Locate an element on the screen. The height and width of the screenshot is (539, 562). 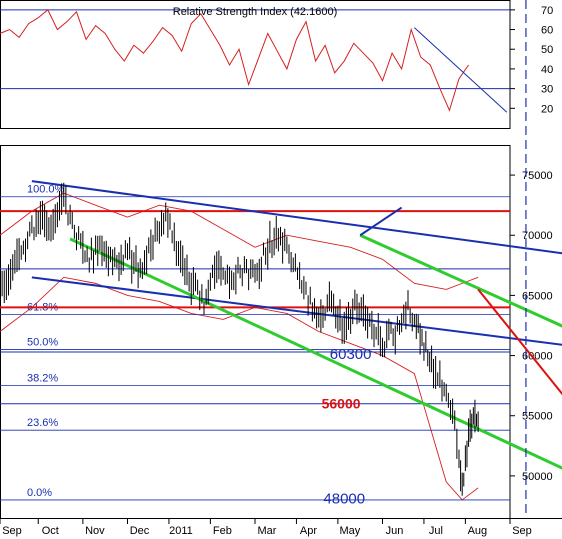
x-axis-tick-label: Apr is located at coordinates (308, 531).